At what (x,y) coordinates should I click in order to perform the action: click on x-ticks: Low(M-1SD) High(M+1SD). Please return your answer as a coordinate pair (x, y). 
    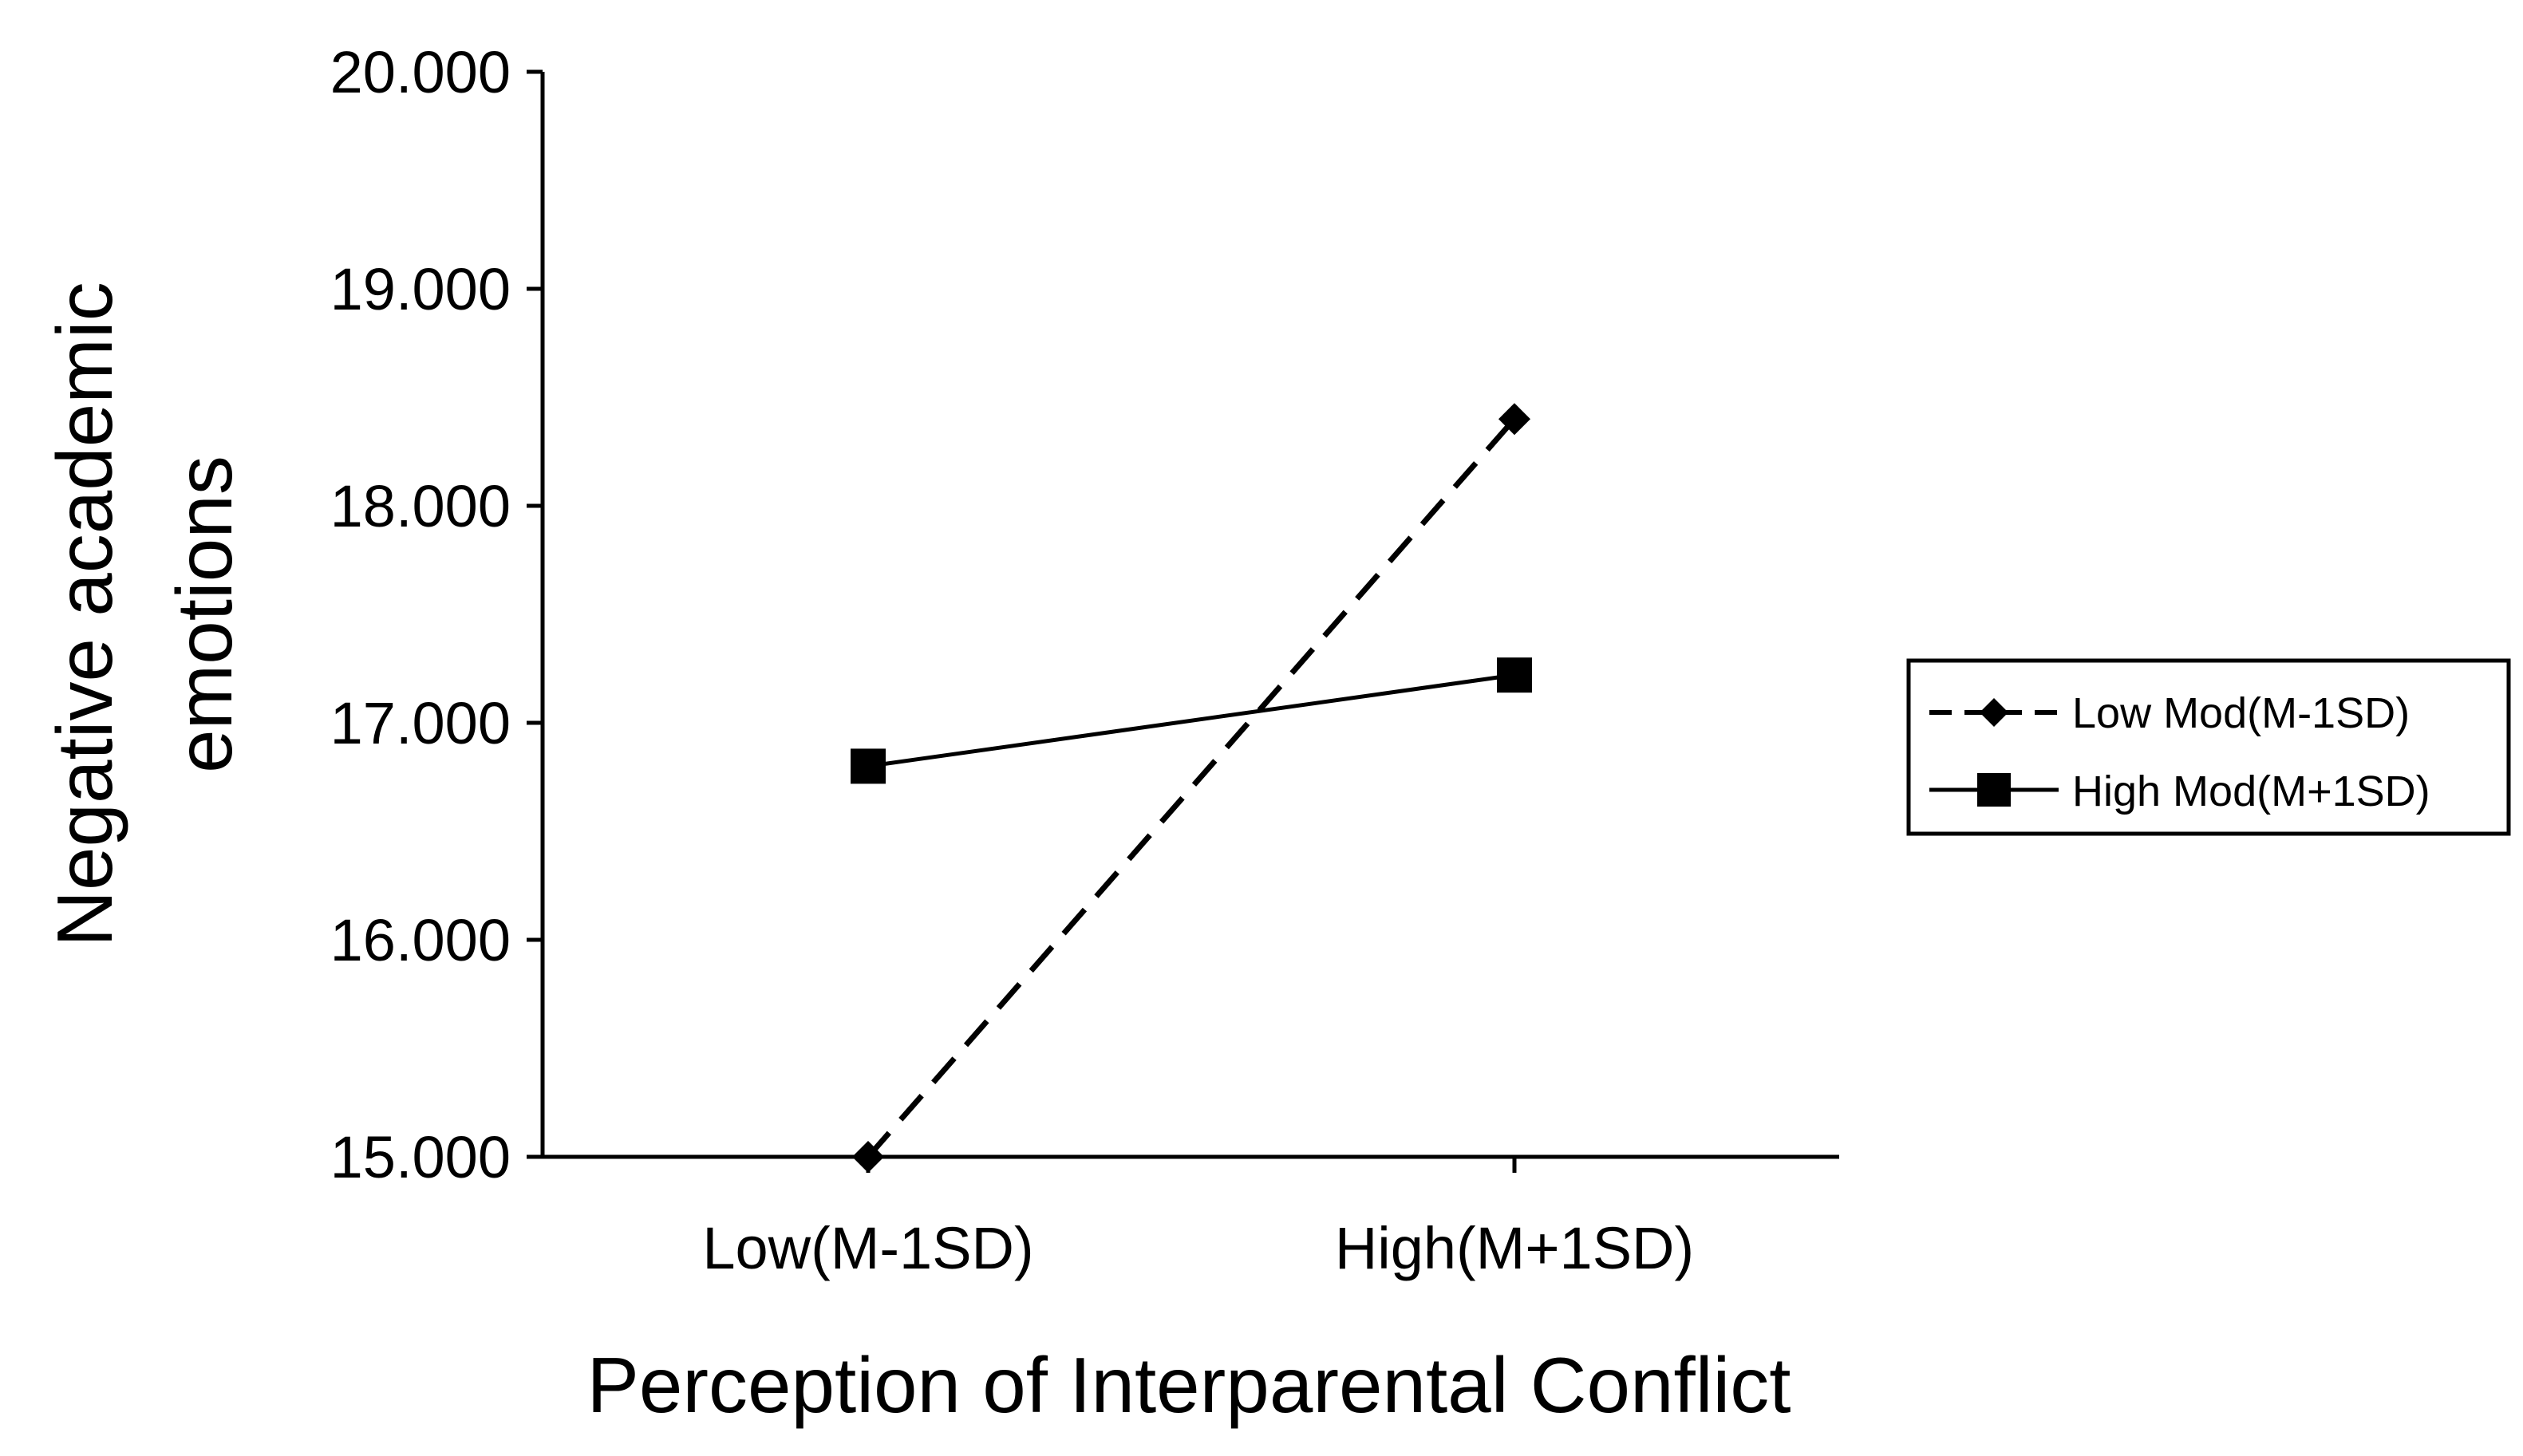
    Looking at the image, I should click on (1198, 1219).